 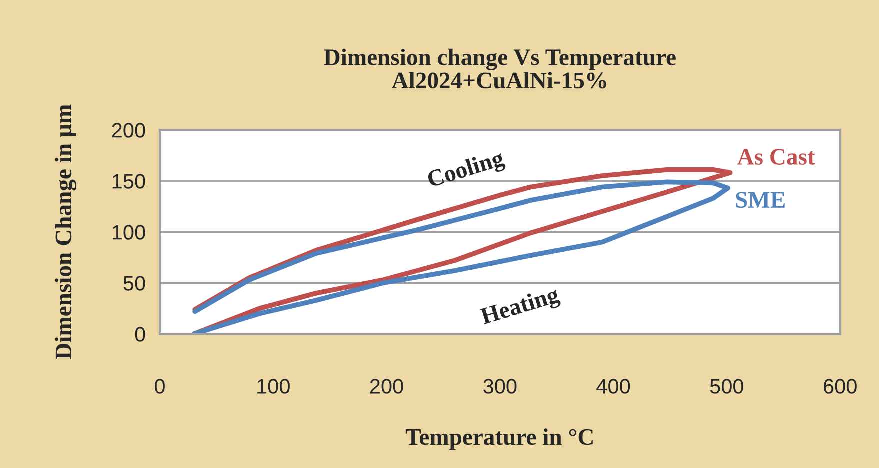 I want to click on series-label: As Cast, so click(x=777, y=157).